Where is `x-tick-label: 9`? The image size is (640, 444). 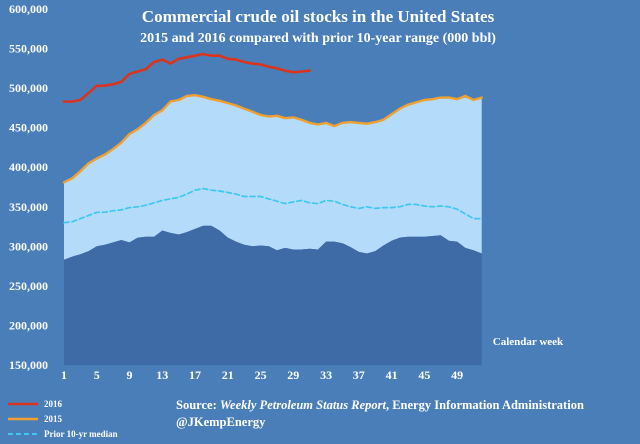 x-tick-label: 9 is located at coordinates (130, 375).